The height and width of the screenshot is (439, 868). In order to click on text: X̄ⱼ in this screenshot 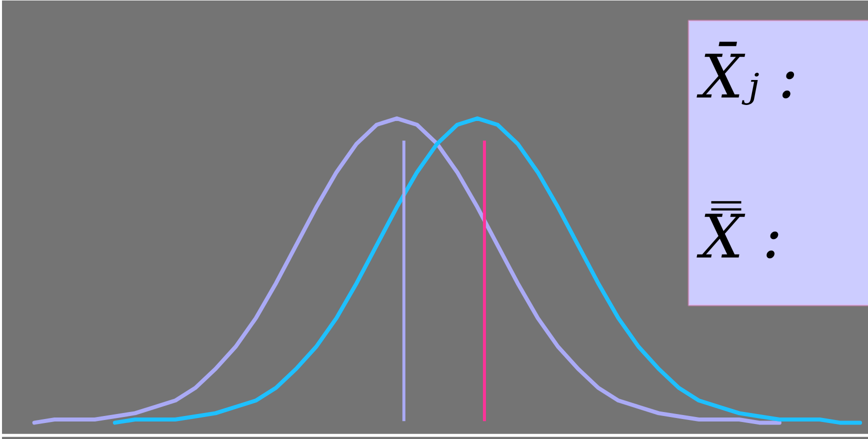, I will do `click(747, 77)`.